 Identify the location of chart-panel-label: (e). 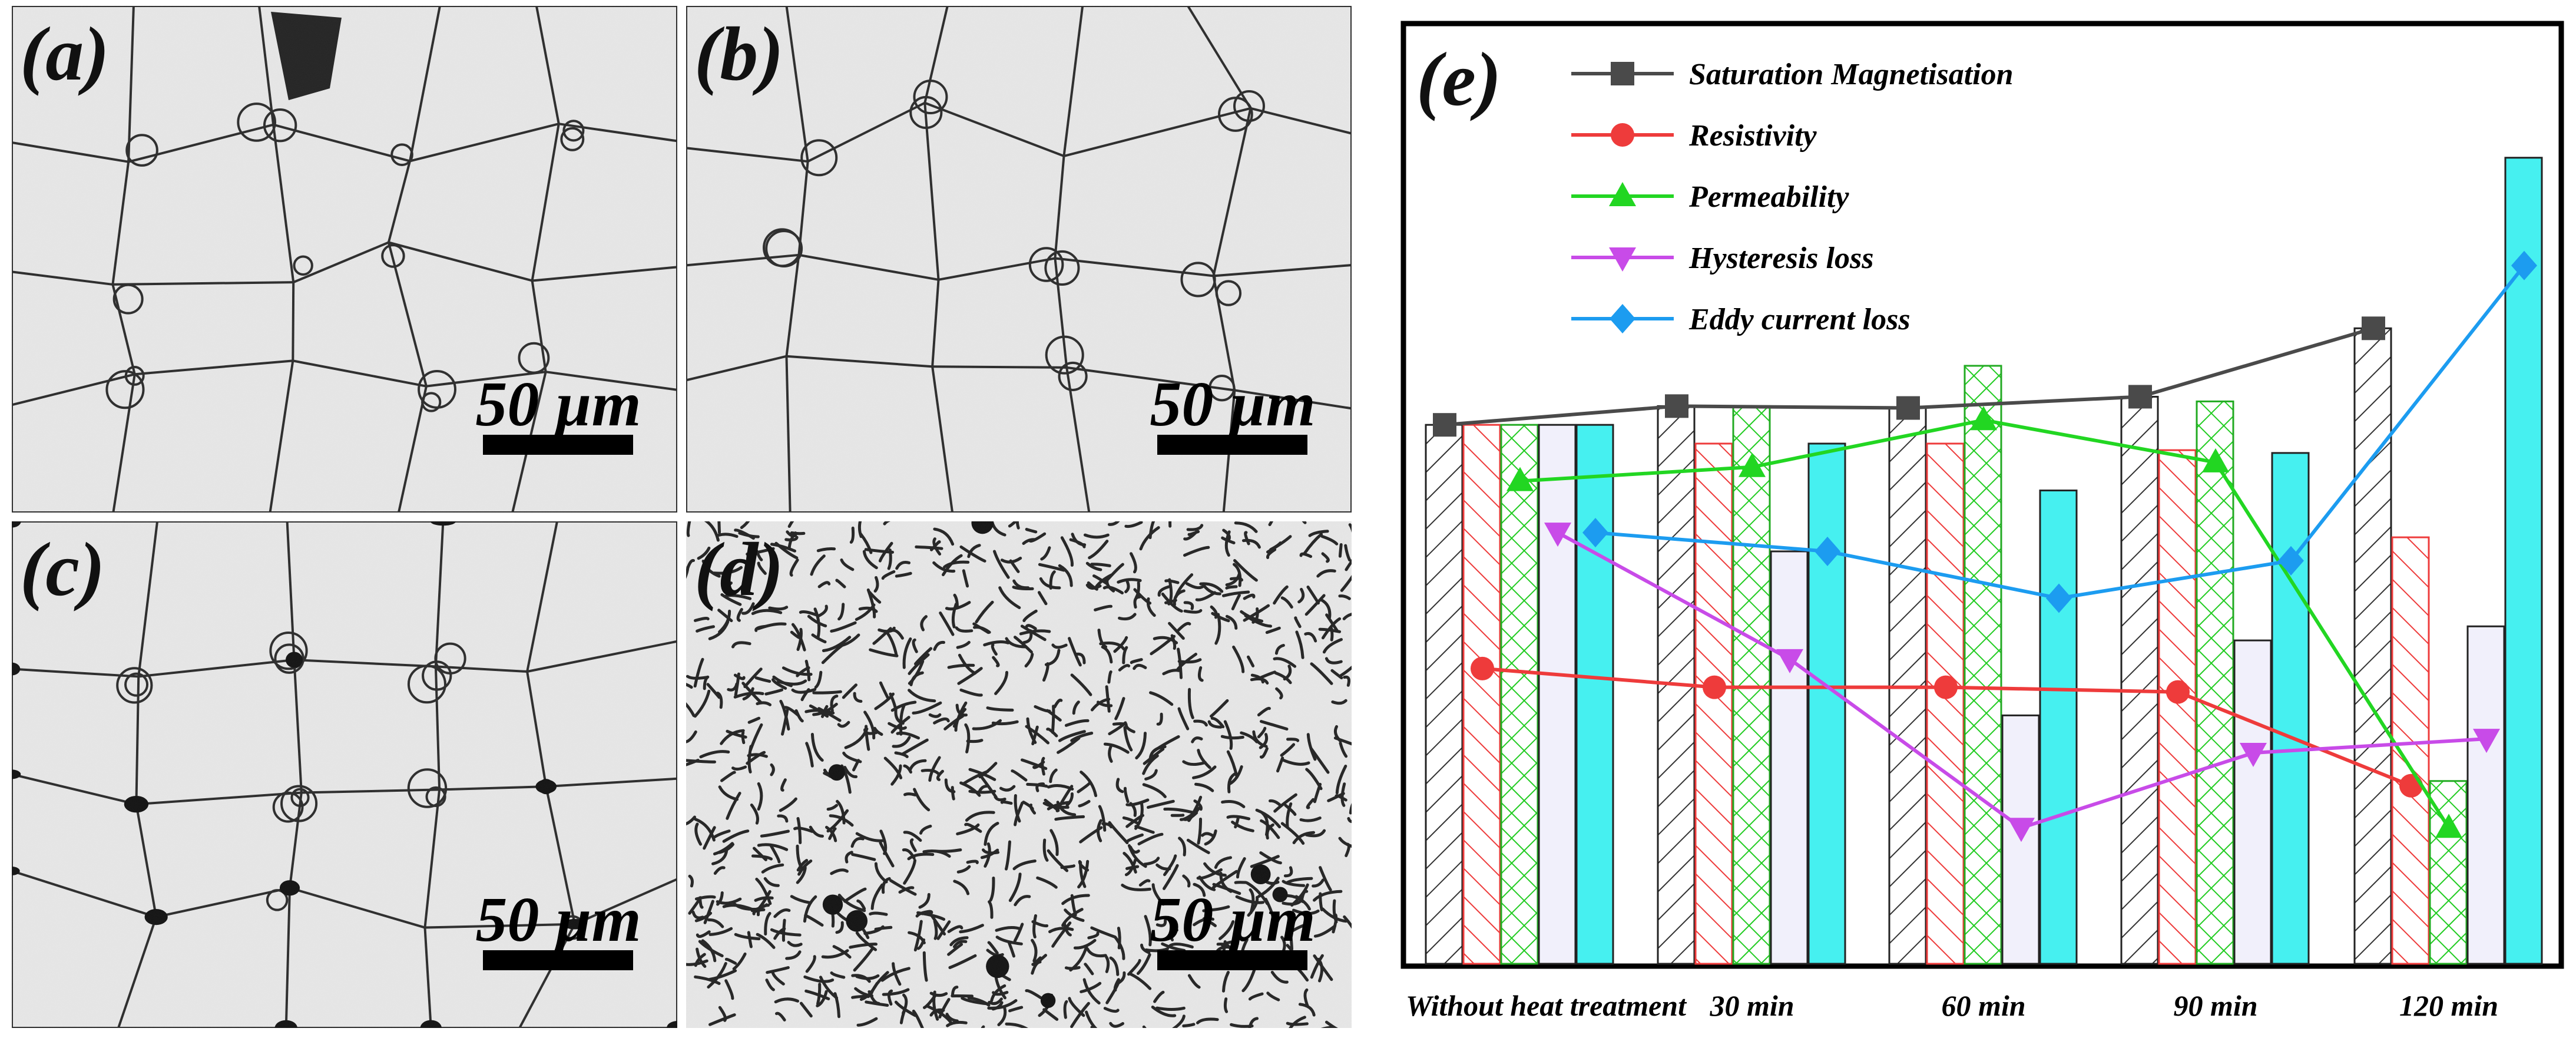
(1458, 79).